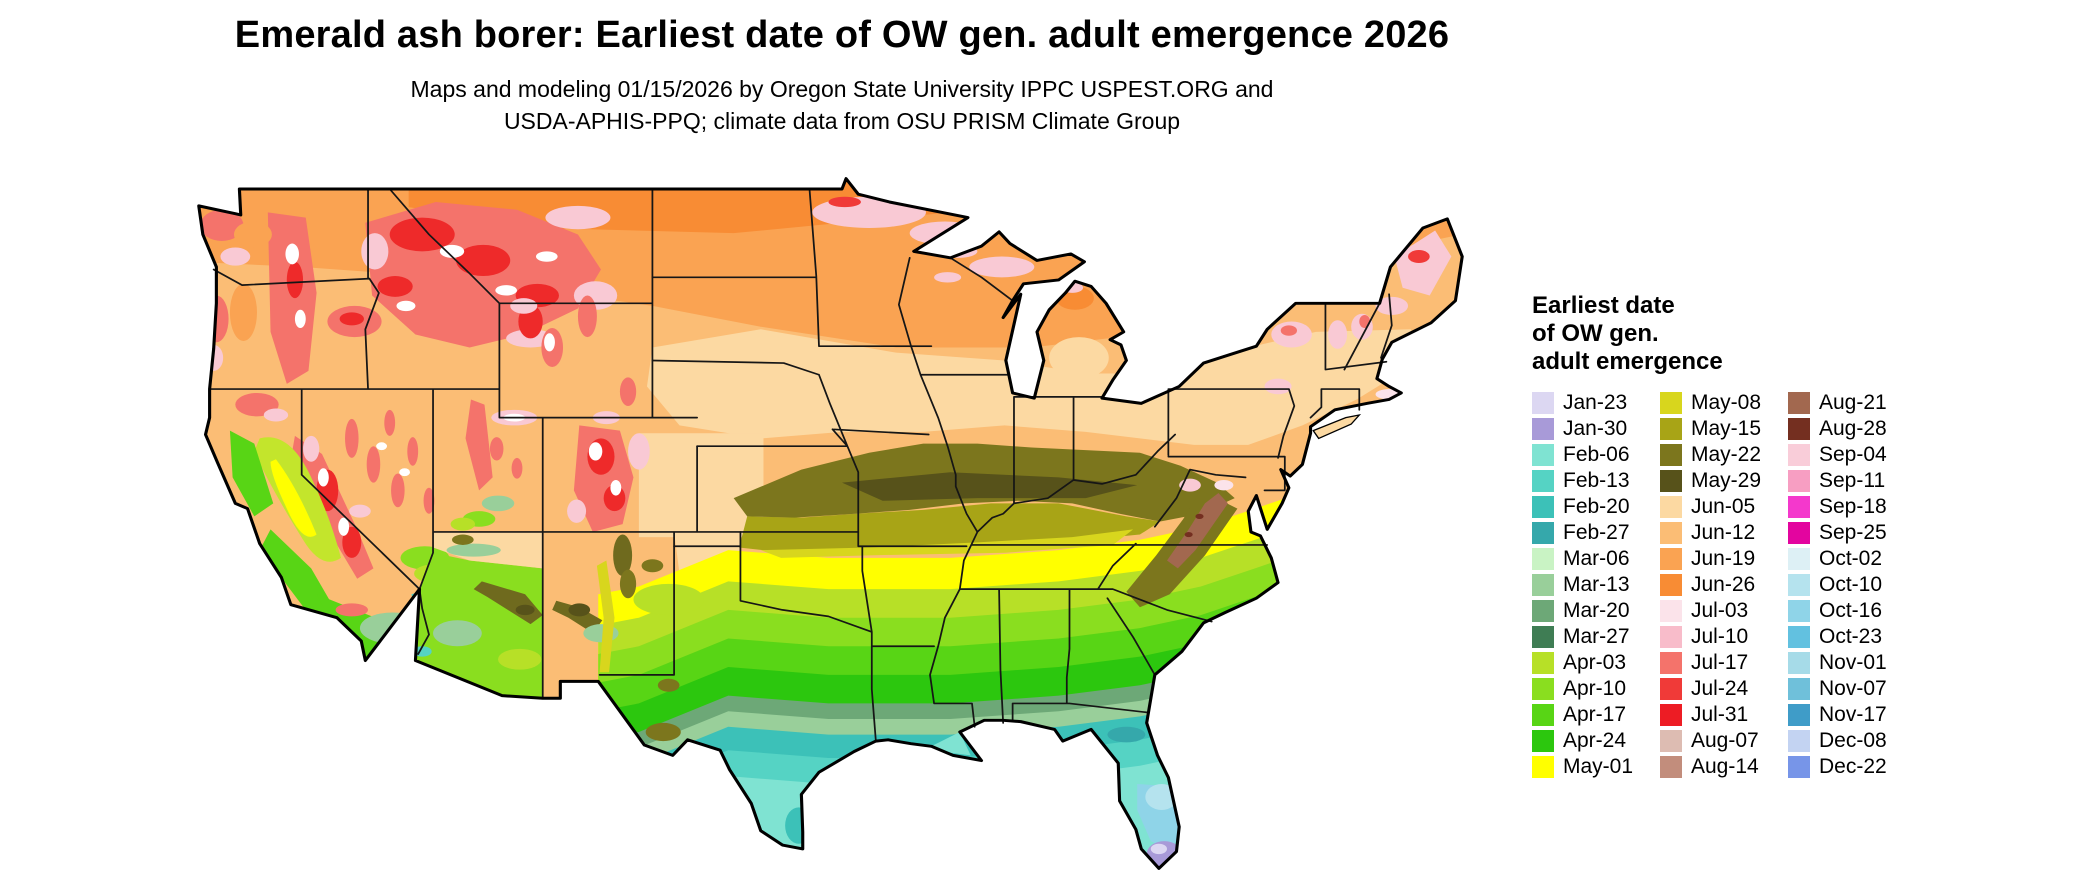  I want to click on legend-entry: Dec-08, so click(1852, 741).